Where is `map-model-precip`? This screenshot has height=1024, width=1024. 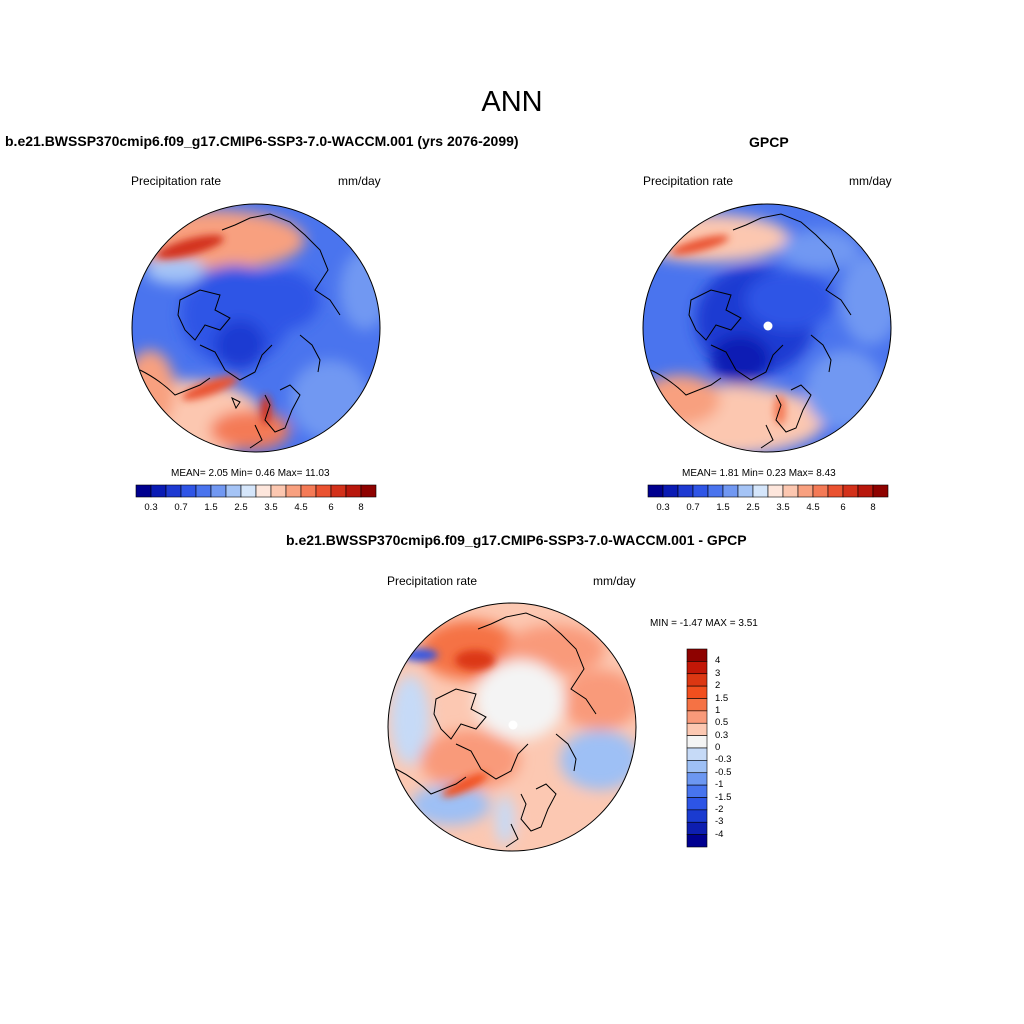 map-model-precip is located at coordinates (256, 328).